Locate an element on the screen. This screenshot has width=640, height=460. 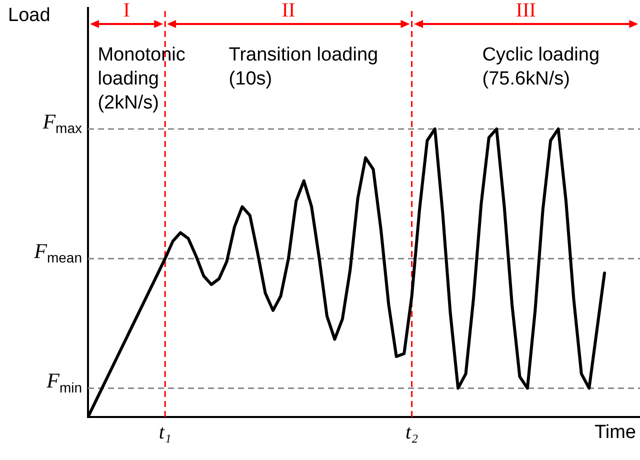
text: Transition loading (10s) is located at coordinates (303, 67).